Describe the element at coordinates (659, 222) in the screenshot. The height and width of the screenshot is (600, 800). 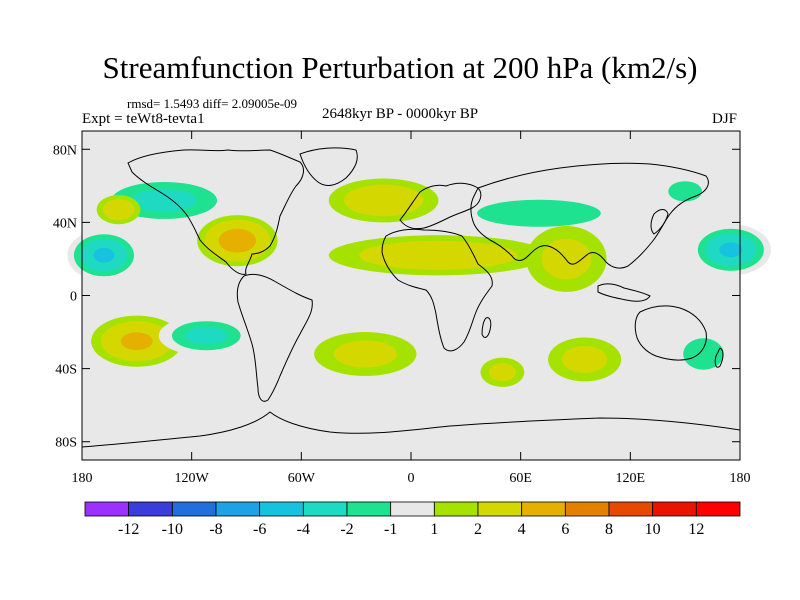
I see `japan-coast` at that location.